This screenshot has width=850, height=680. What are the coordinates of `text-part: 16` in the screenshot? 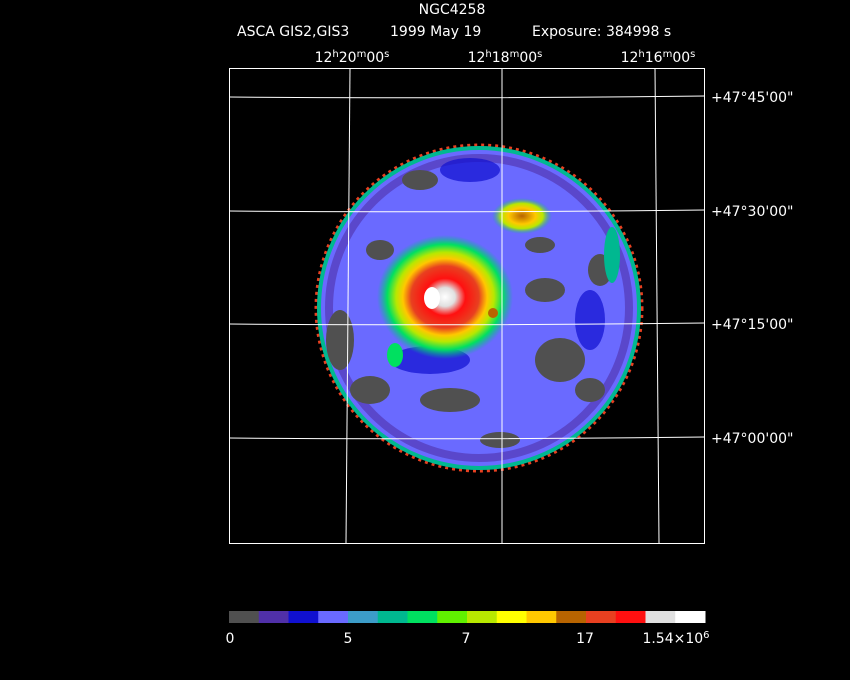 It's located at (654, 58).